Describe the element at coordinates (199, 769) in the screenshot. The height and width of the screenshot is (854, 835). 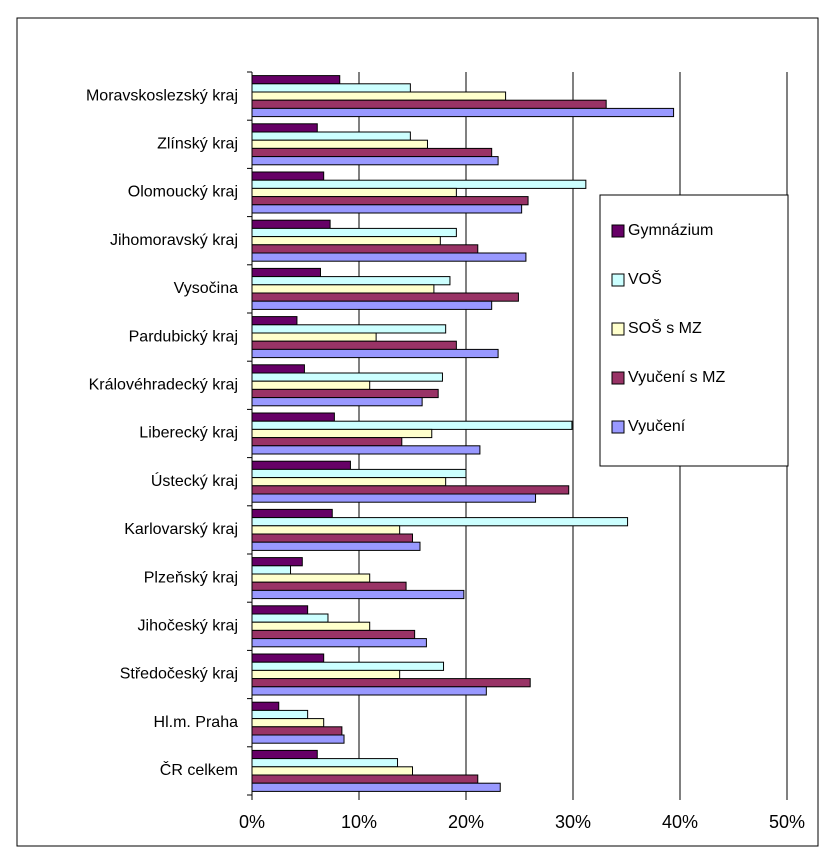
I see `y-tick-label: ČR celkem` at that location.